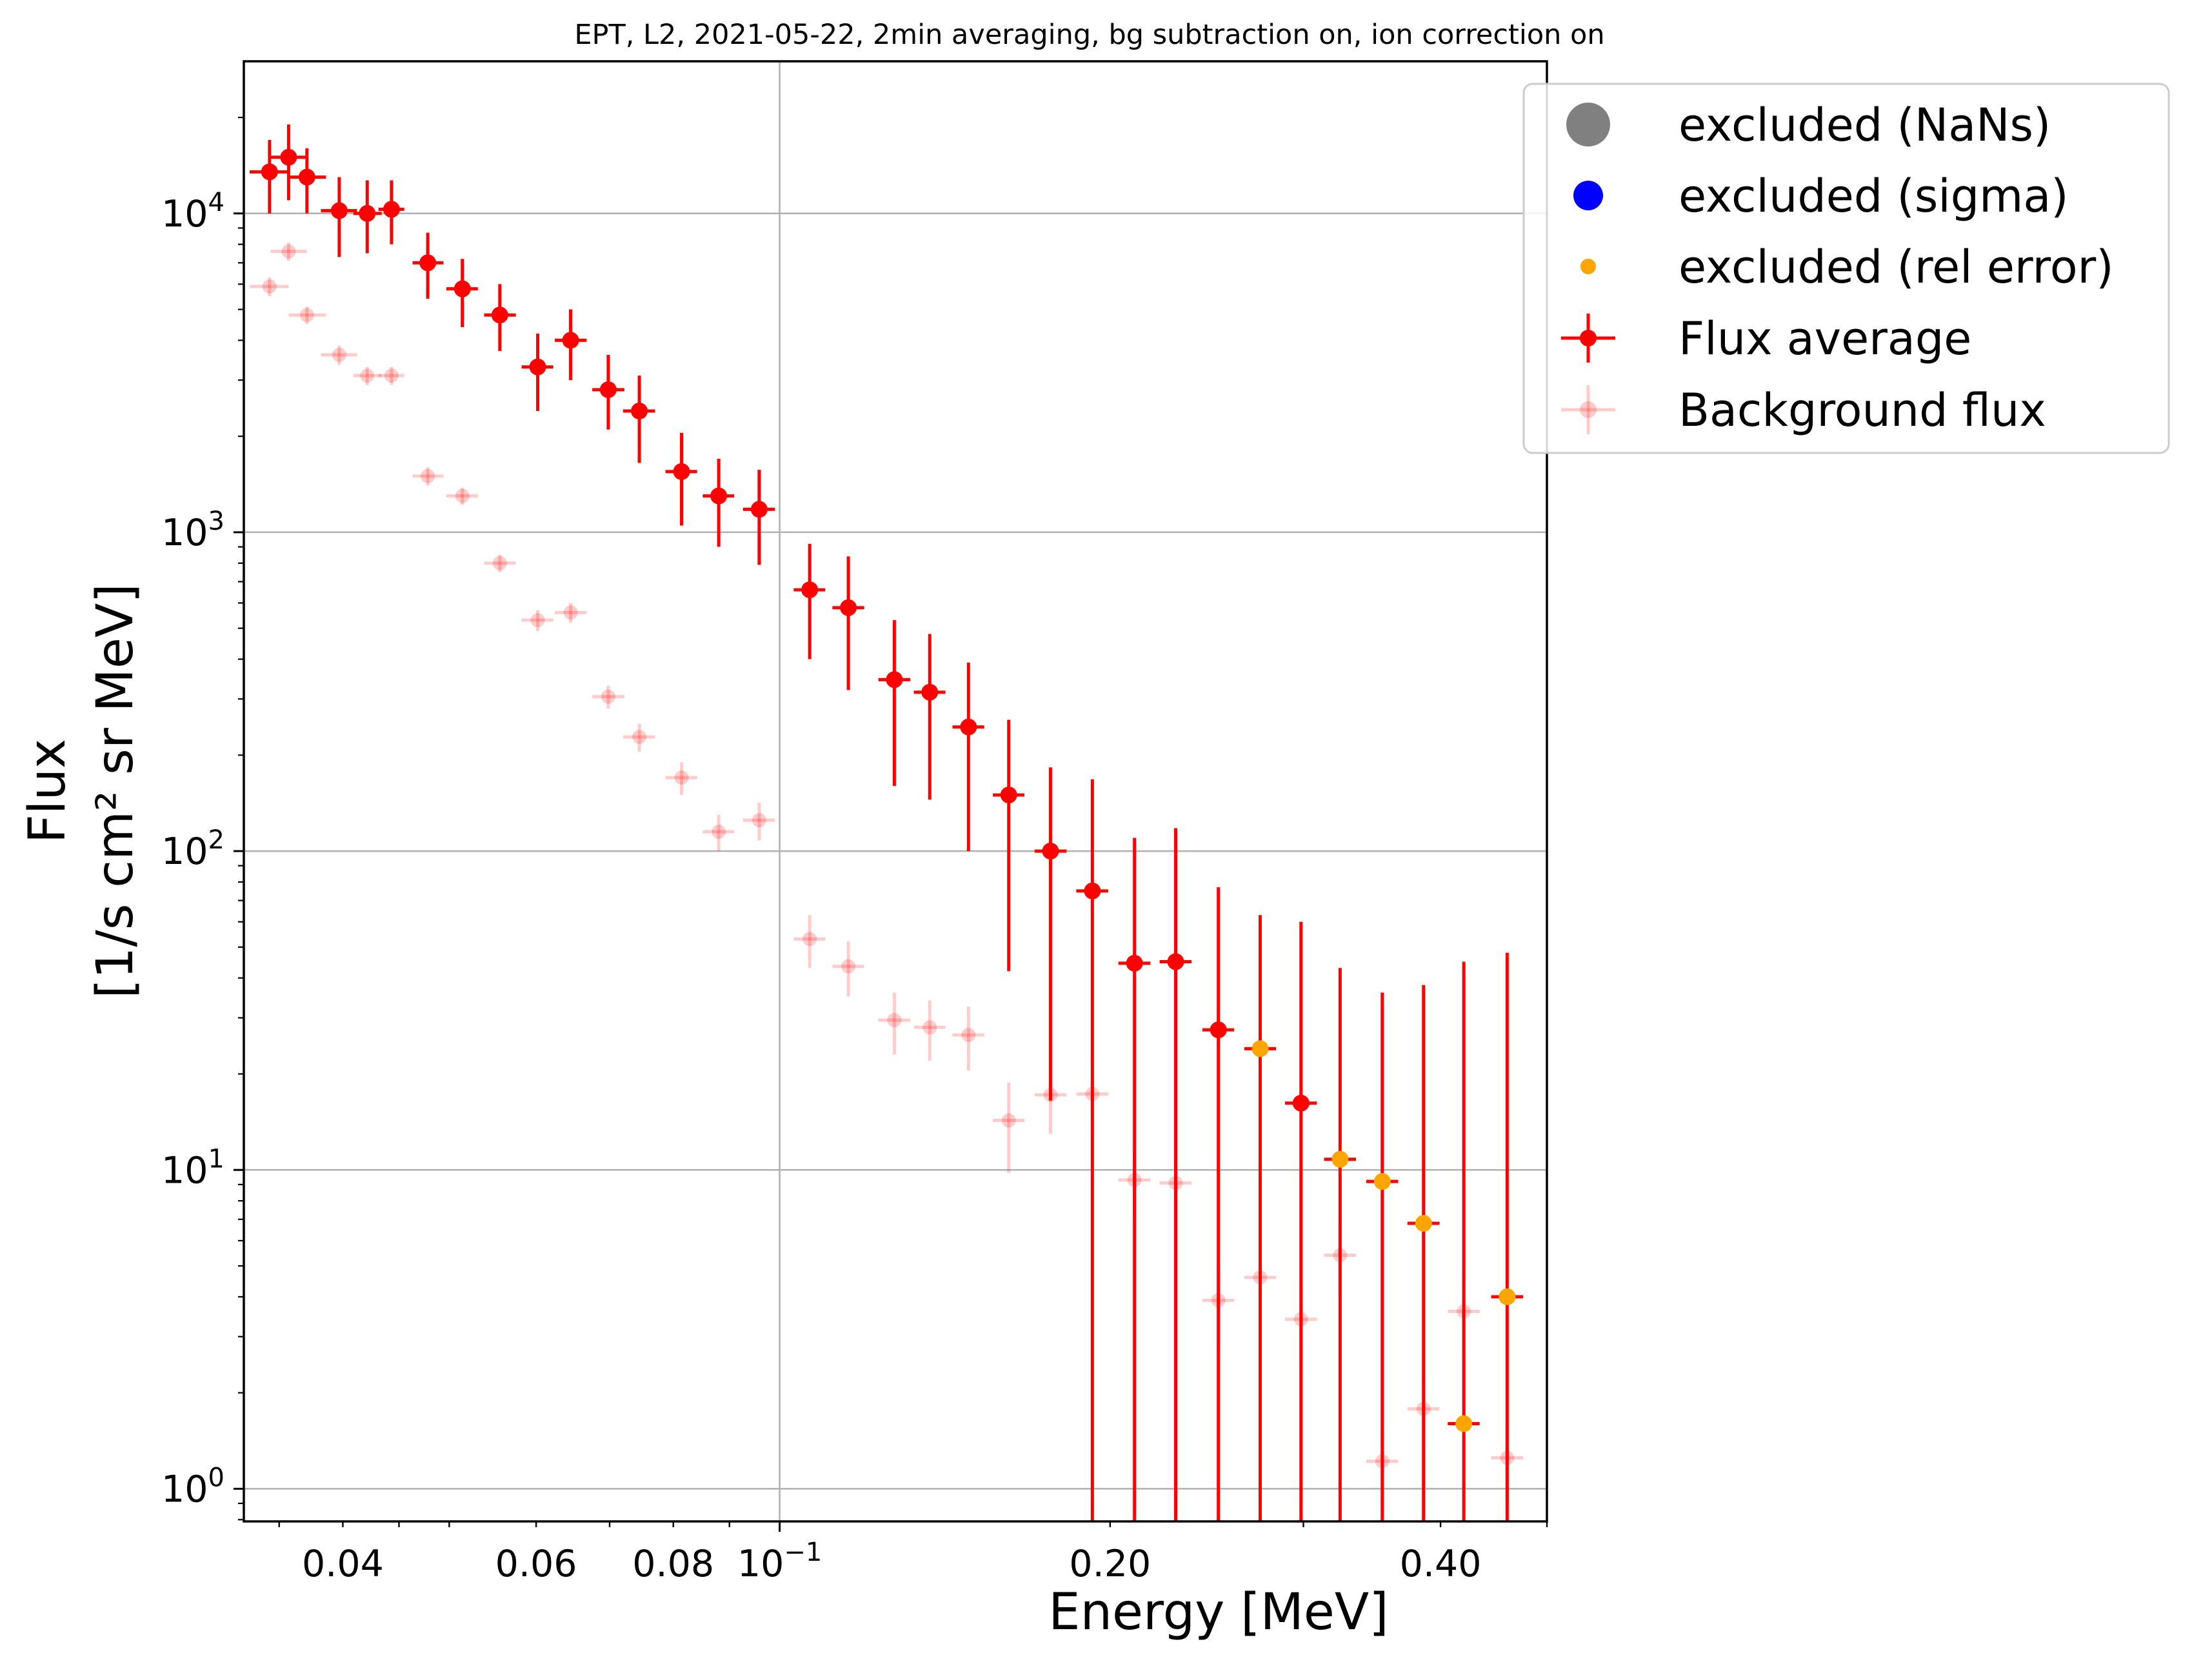 The height and width of the screenshot is (1664, 2212). I want to click on legend-item: excluded (NaNs), so click(1808, 125).